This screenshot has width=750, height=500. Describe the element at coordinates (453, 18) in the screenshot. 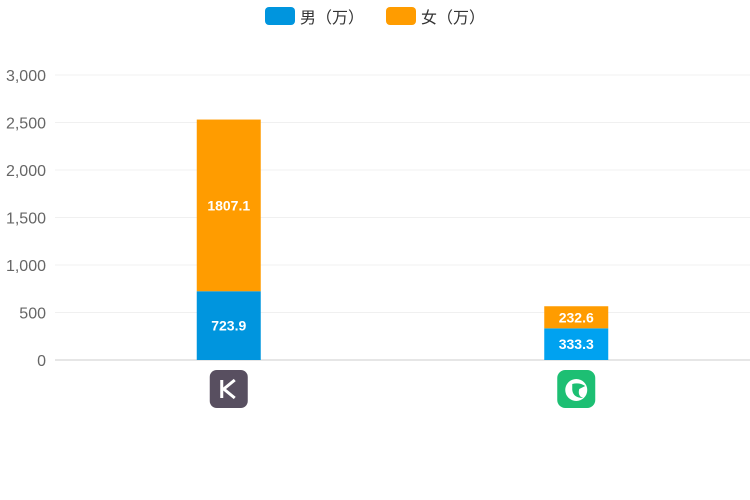

I see `legend-label-female: 女（万）` at that location.